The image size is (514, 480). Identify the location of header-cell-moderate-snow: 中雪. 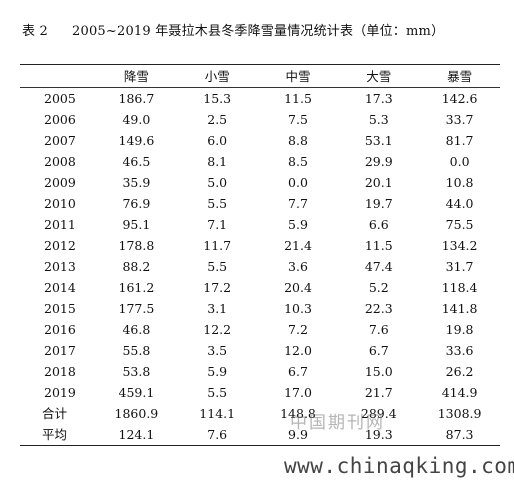
(298, 76).